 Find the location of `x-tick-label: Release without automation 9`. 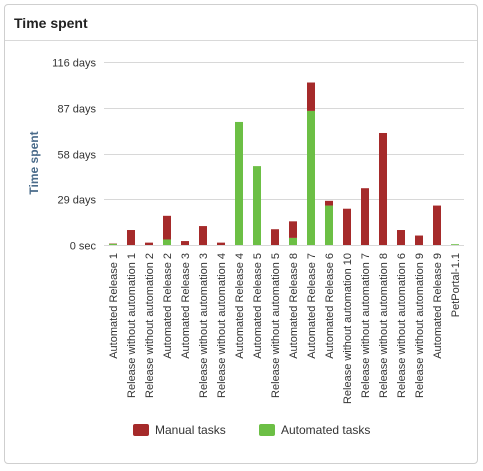

x-tick-label: Release without automation 9 is located at coordinates (420, 325).